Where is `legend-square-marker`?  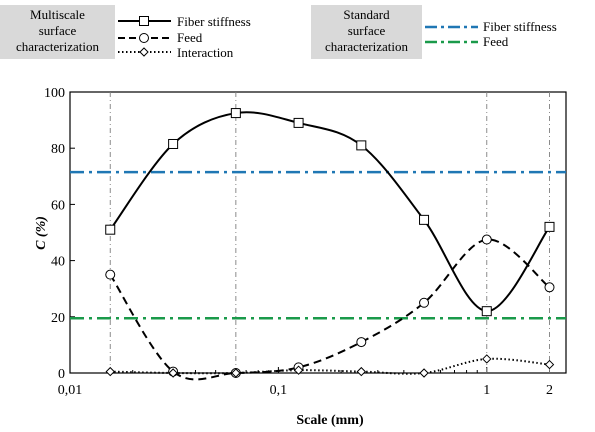
legend-square-marker is located at coordinates (144, 21).